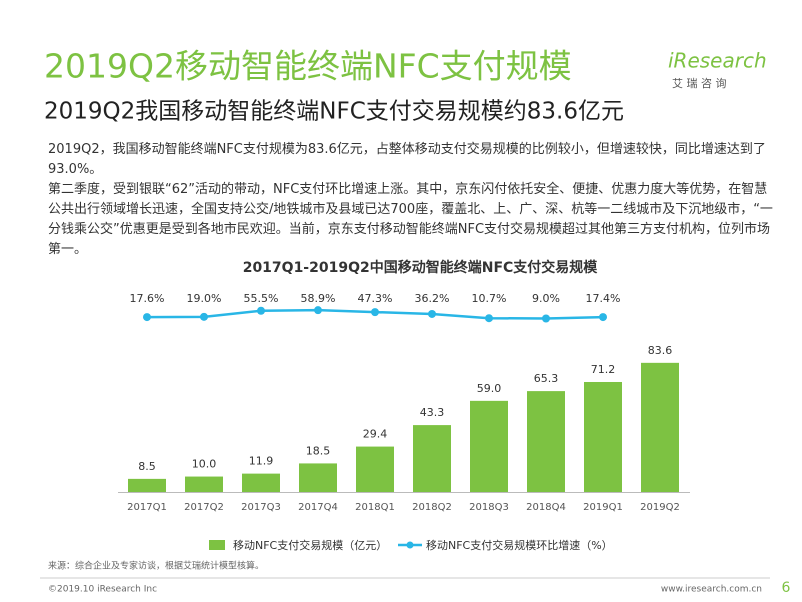 This screenshot has height=602, width=802. Describe the element at coordinates (204, 464) in the screenshot. I see `data-label: 10.0` at that location.